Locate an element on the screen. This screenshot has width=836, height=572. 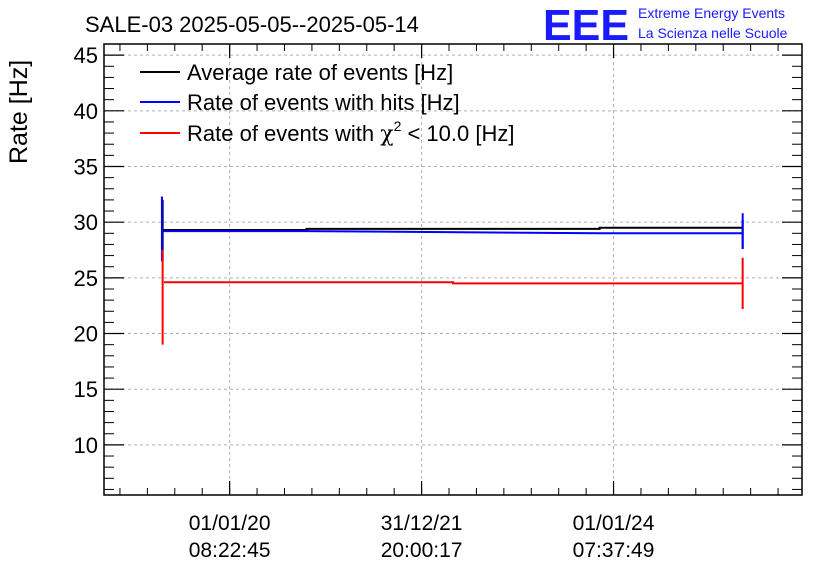
y-axis-label: Rate [Hz] is located at coordinates (19, 112).